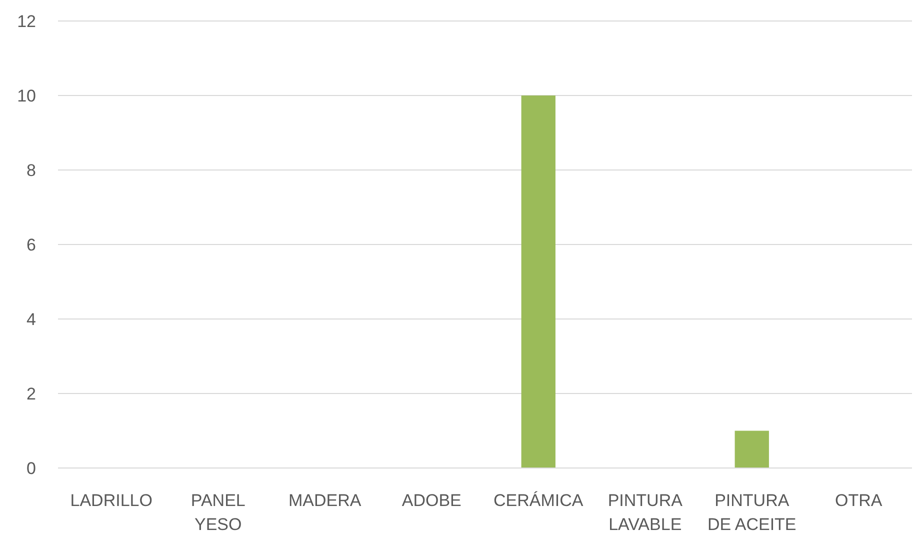 Image resolution: width=918 pixels, height=537 pixels. Describe the element at coordinates (859, 500) in the screenshot. I see `x-tick-label: OTRA` at that location.